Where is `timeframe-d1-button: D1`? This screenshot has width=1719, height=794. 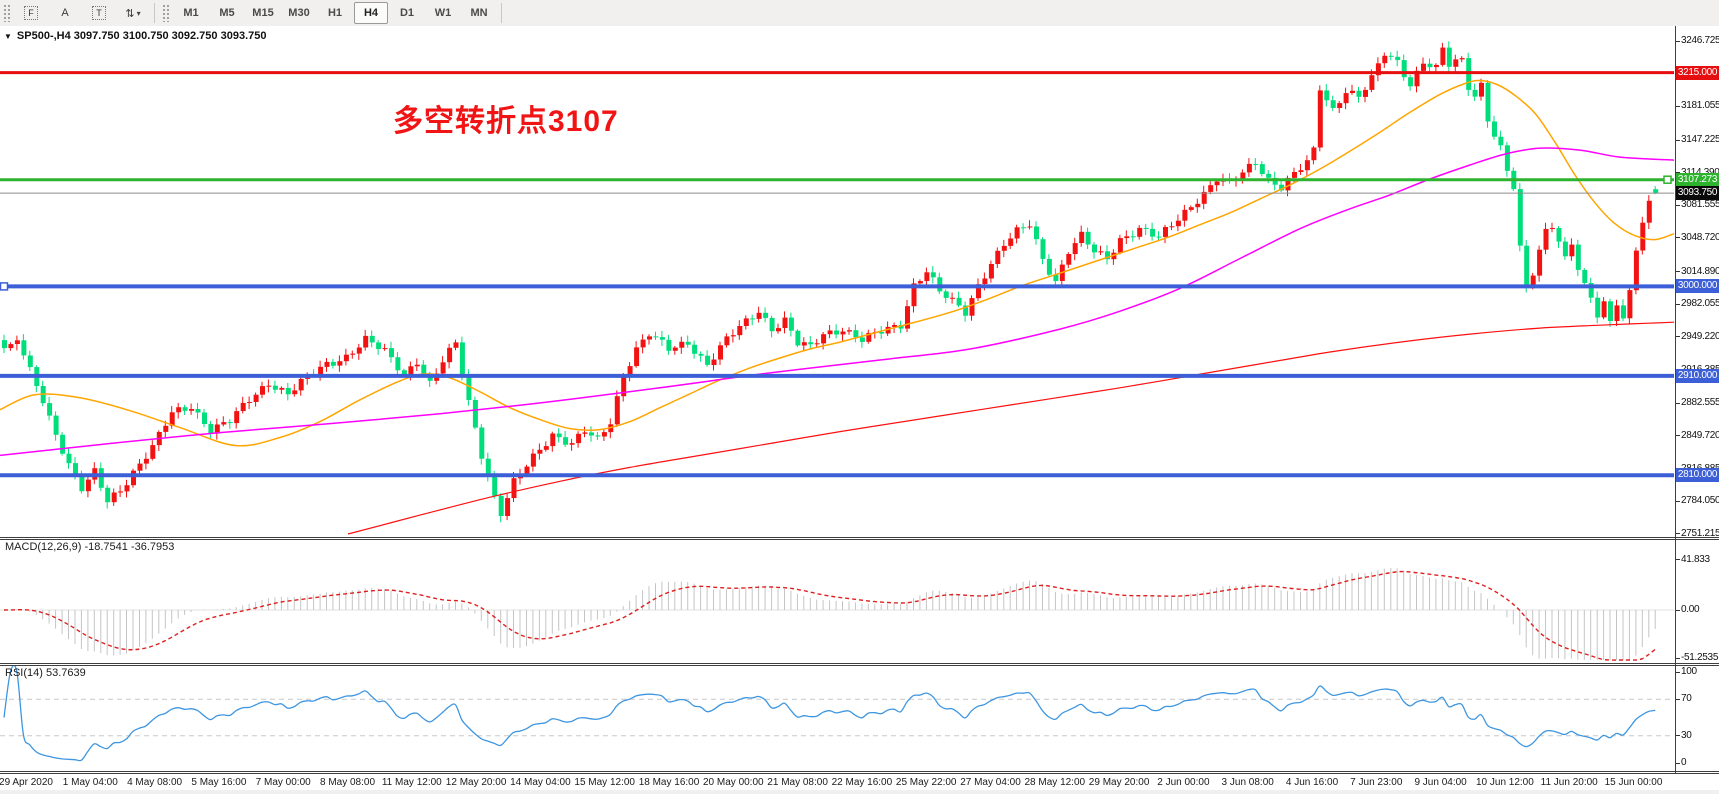 timeframe-d1-button: D1 is located at coordinates (407, 13).